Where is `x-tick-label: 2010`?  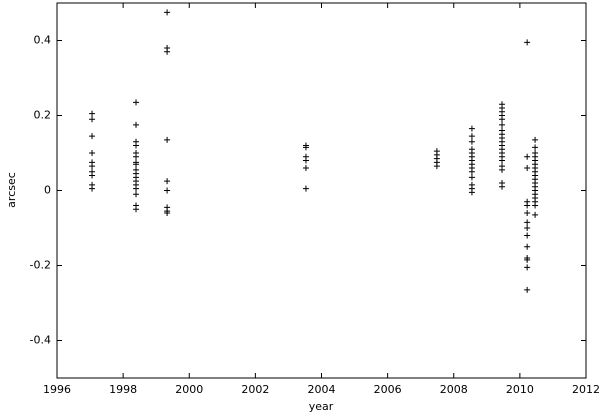 x-tick-label: 2010 is located at coordinates (520, 389).